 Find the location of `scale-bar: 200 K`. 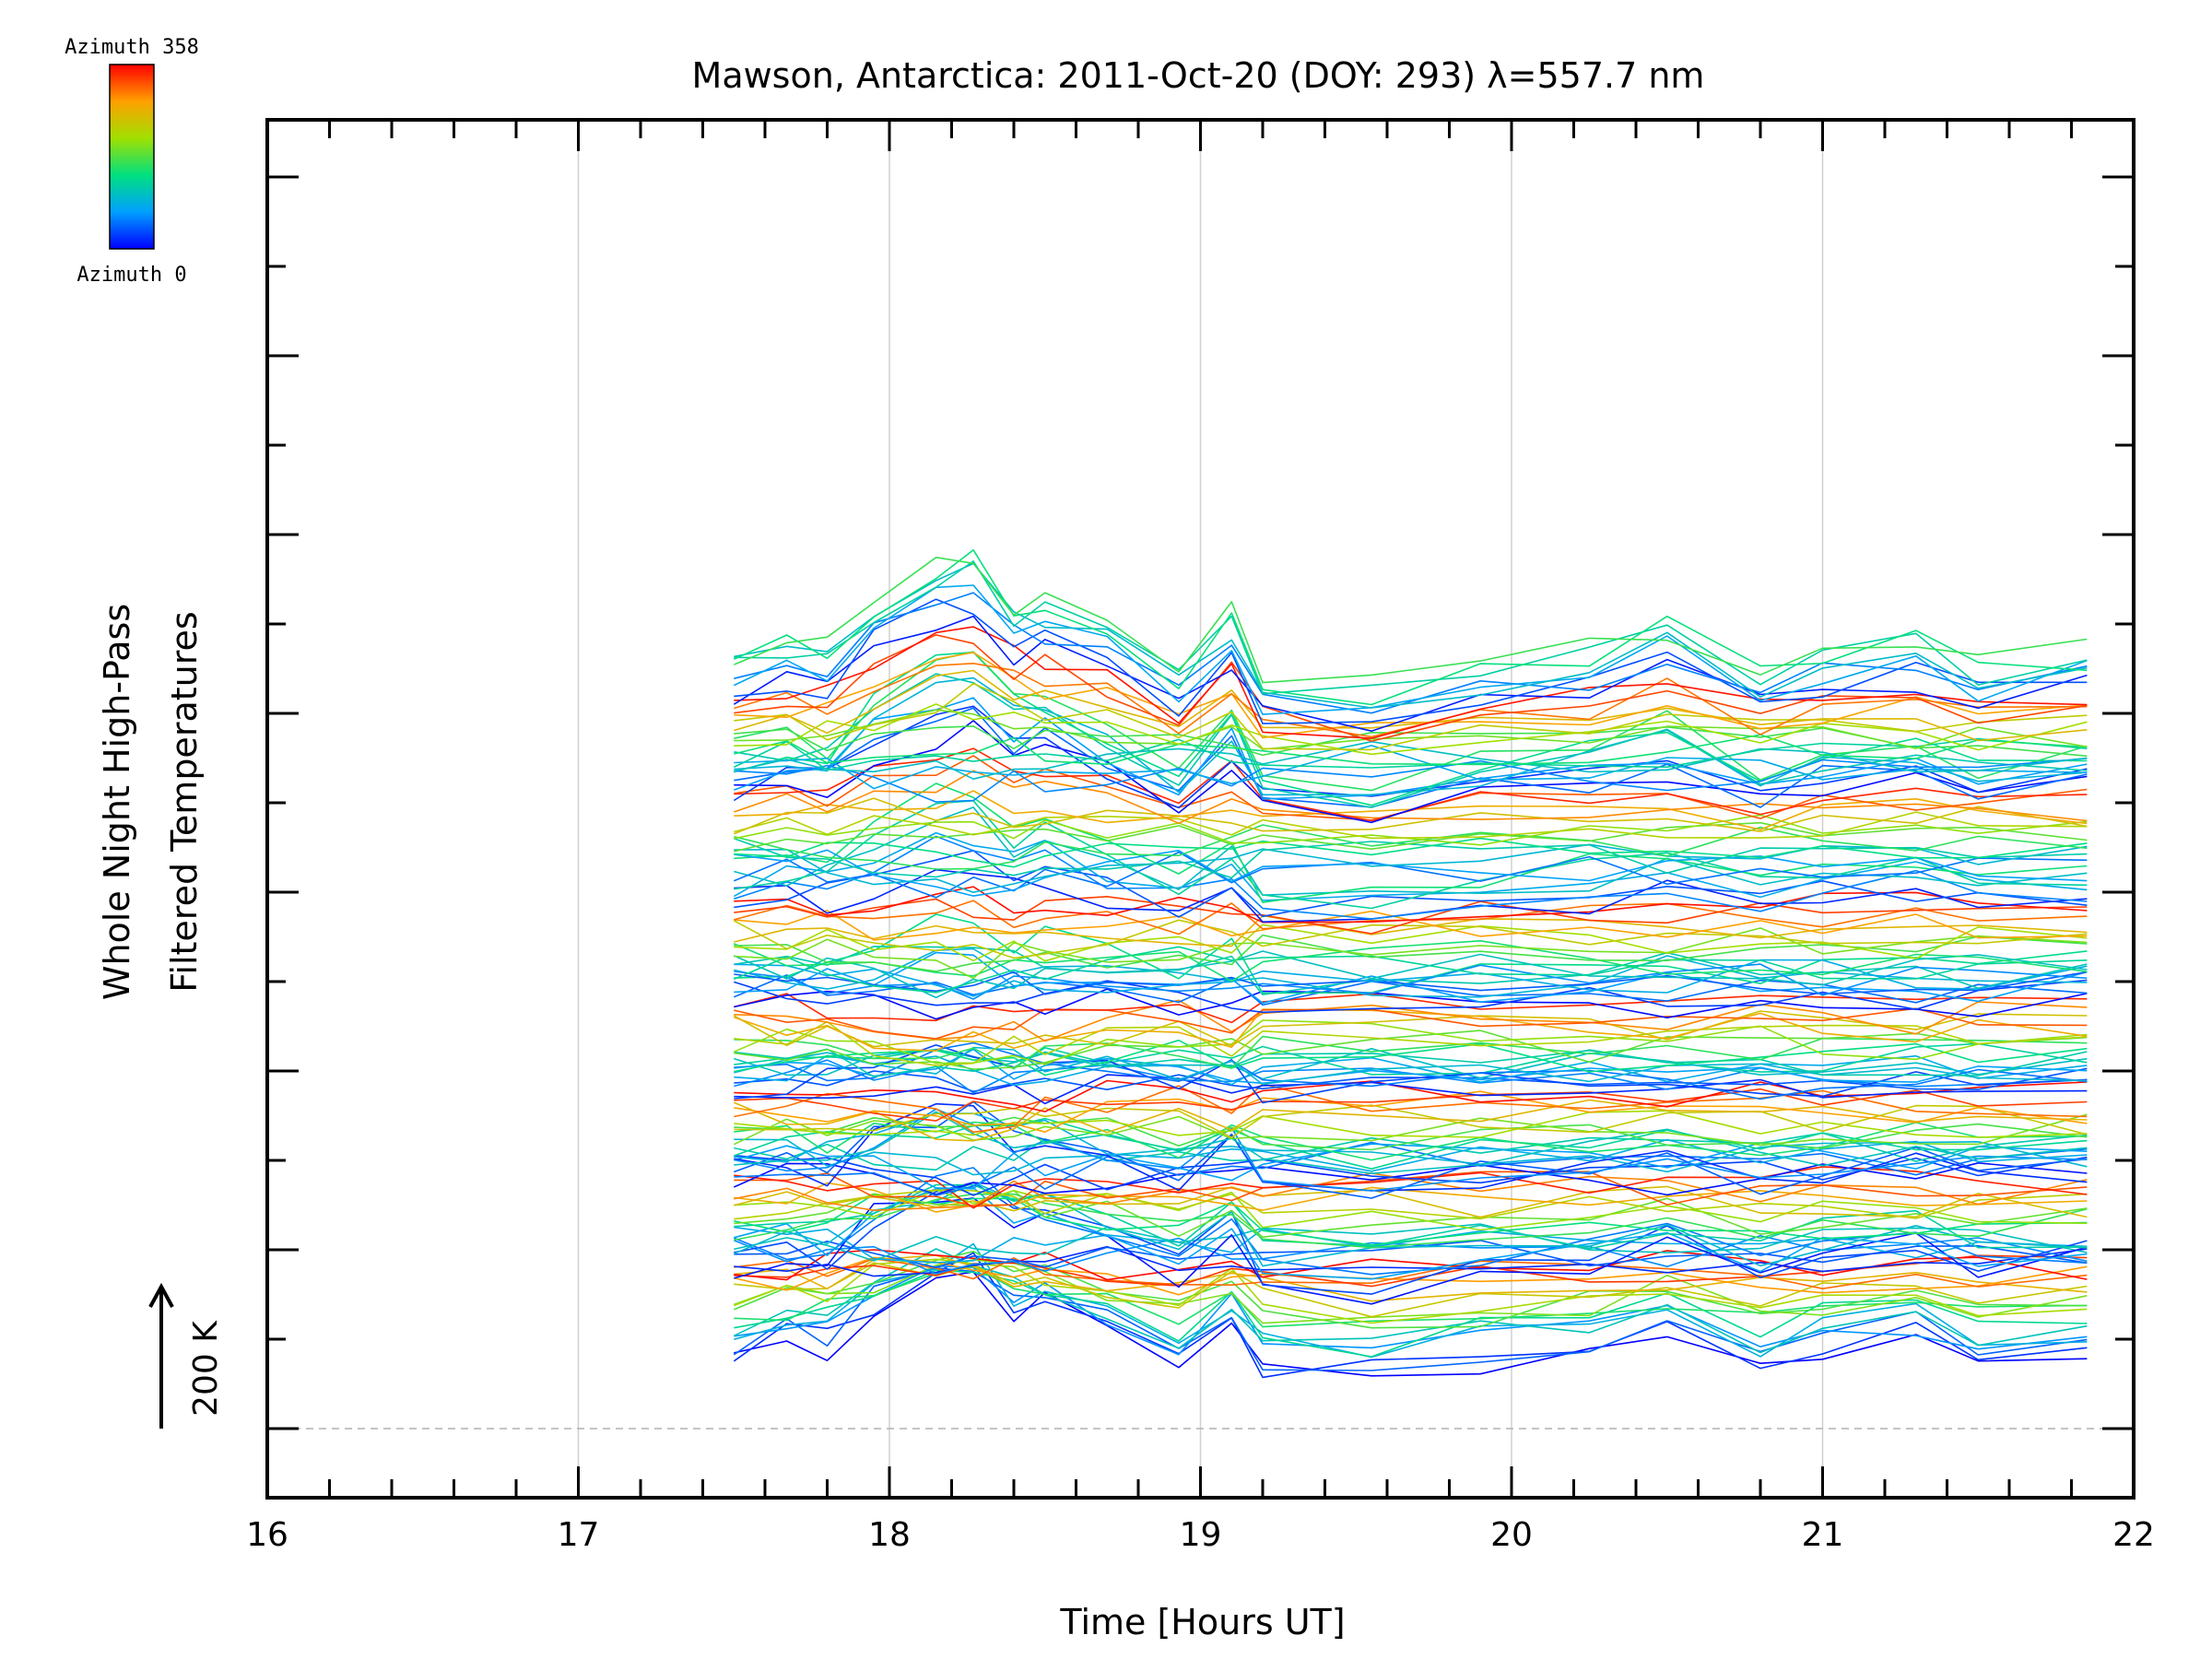

scale-bar: 200 K is located at coordinates (186, 1355).